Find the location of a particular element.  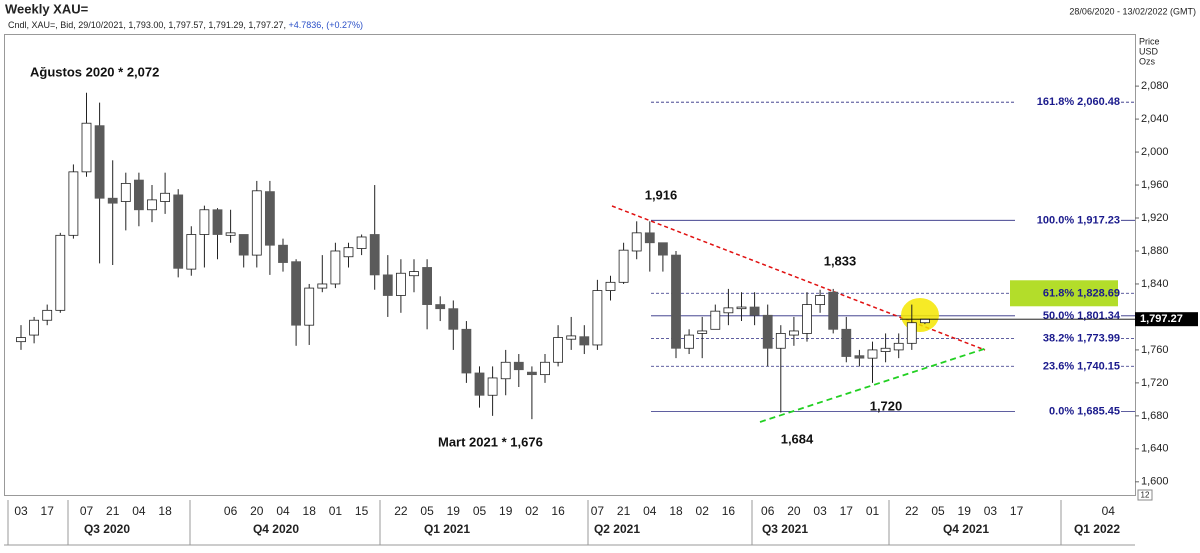

fib-value: 1,685.45 is located at coordinates (1098, 411).